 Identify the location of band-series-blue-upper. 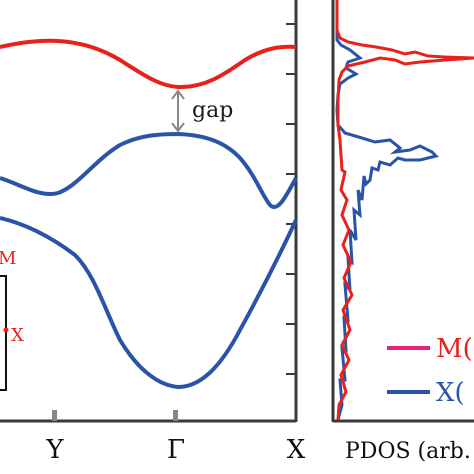
(149, 170).